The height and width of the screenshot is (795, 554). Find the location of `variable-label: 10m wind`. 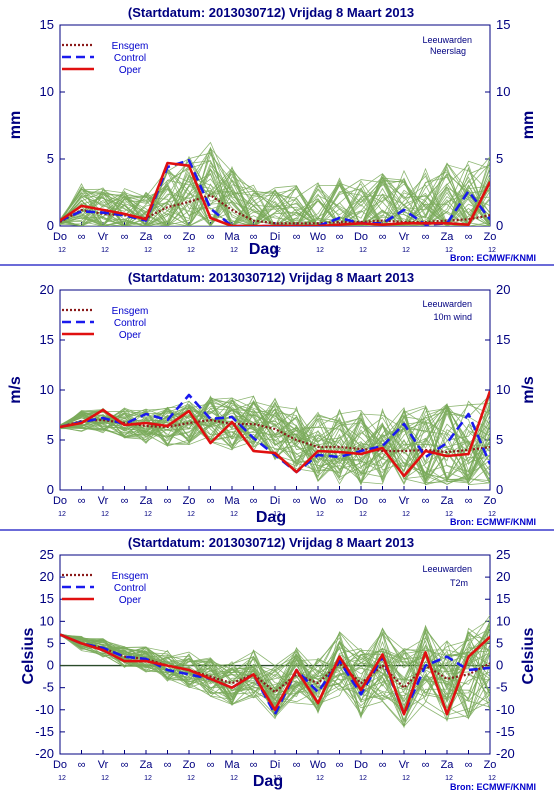

variable-label: 10m wind is located at coordinates (452, 317).